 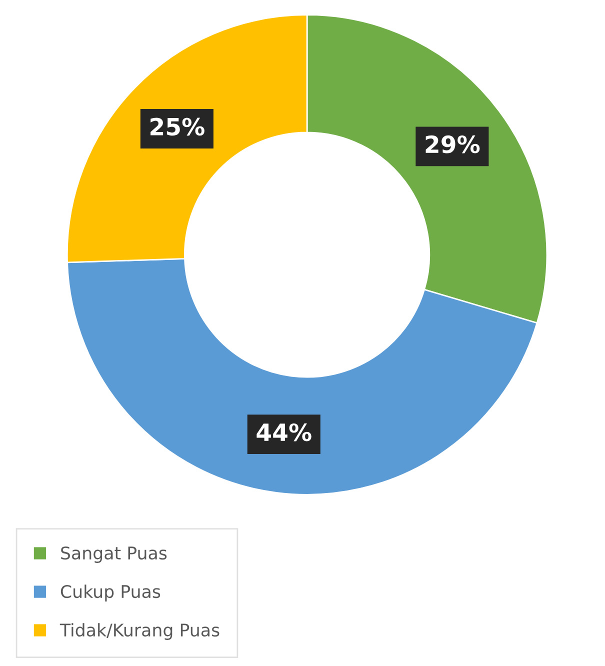 What do you see at coordinates (140, 631) in the screenshot?
I see `legend-label: Tidak/Kurang Puas` at bounding box center [140, 631].